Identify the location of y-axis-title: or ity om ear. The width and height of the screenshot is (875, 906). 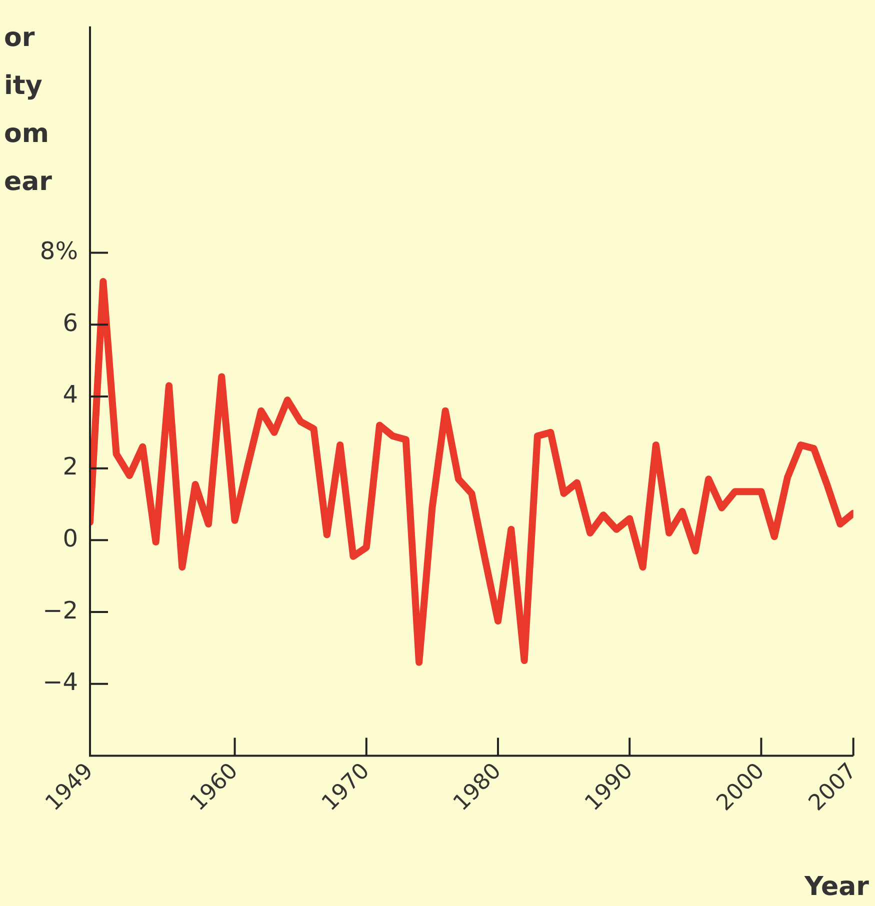
(29, 110).